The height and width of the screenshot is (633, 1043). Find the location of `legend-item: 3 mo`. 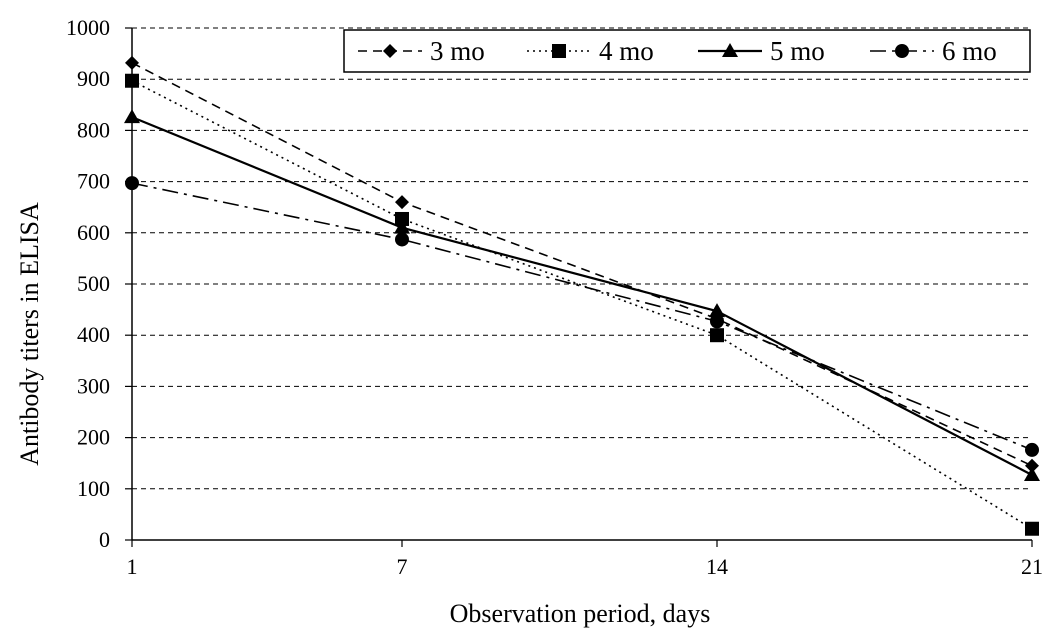

legend-item: 3 mo is located at coordinates (421, 51).